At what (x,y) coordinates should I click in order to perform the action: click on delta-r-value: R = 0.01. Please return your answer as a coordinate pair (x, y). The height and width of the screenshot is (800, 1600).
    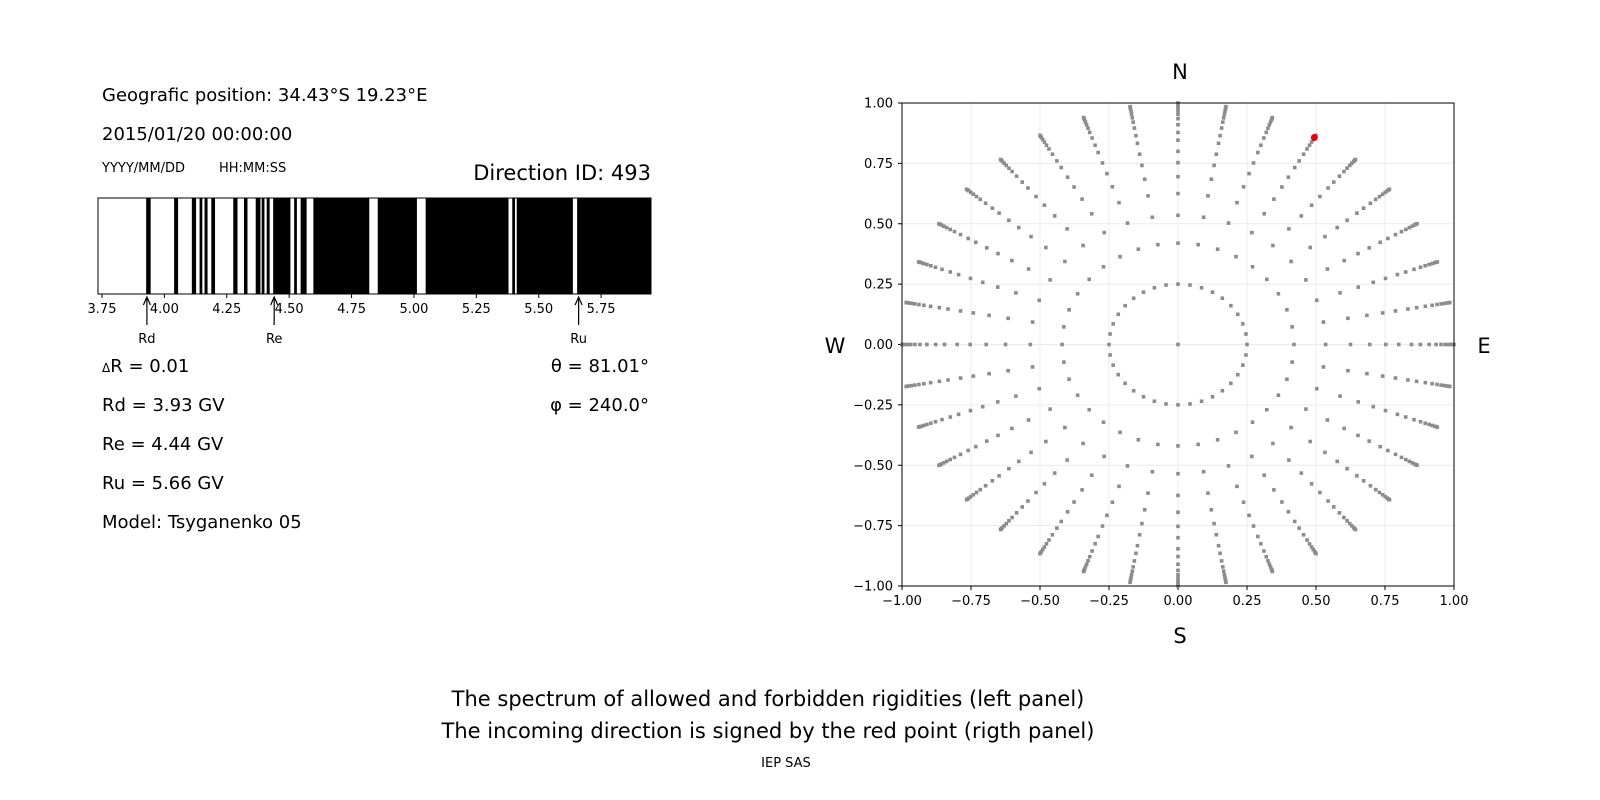
    Looking at the image, I should click on (150, 366).